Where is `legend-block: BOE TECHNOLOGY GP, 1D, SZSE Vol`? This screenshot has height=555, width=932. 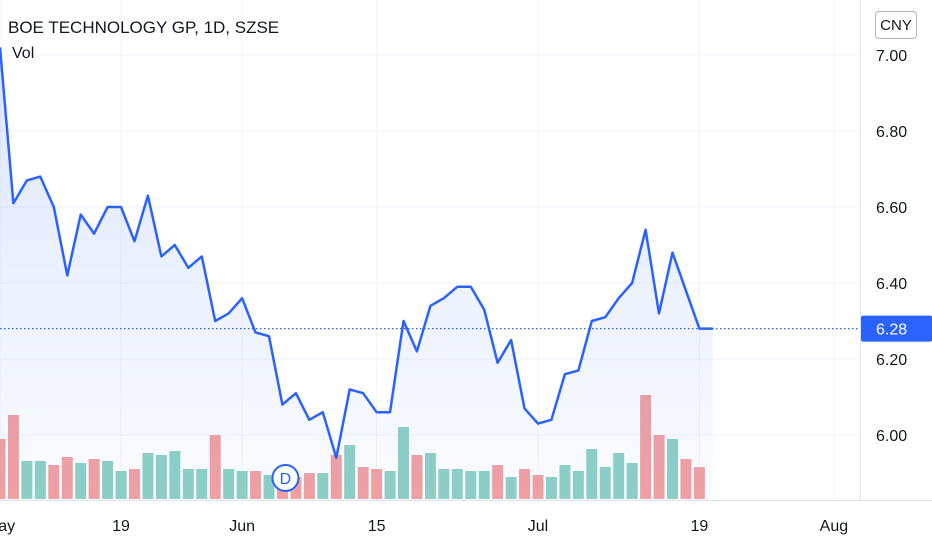
legend-block: BOE TECHNOLOGY GP, 1D, SZSE Vol is located at coordinates (143, 40).